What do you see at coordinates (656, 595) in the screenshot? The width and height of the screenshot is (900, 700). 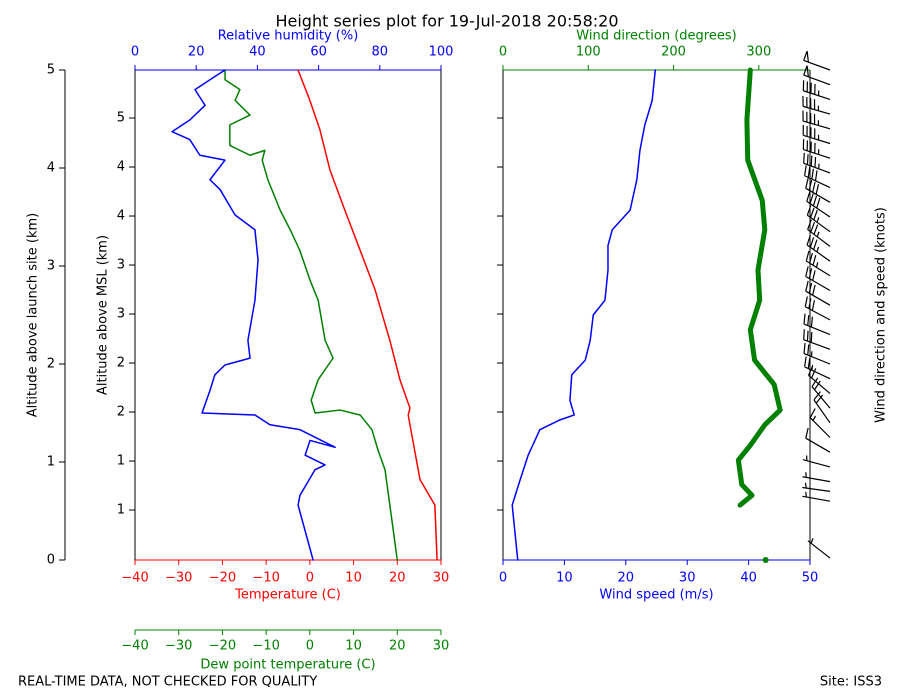 I see `axis-title: Wind speed (m/s)` at bounding box center [656, 595].